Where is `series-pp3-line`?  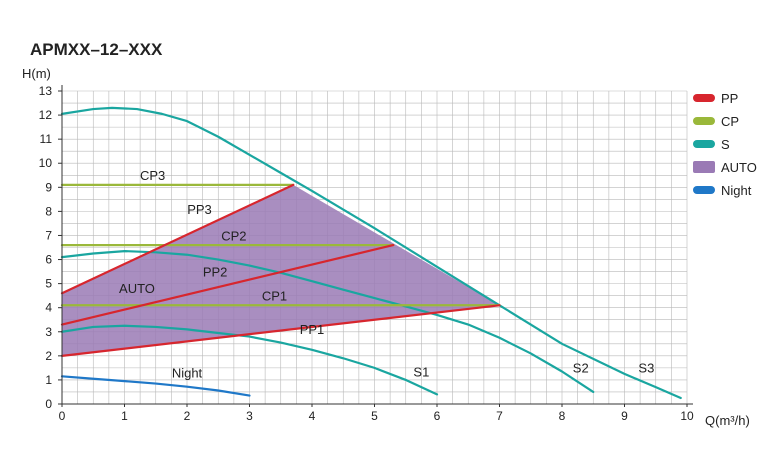
series-pp3-line is located at coordinates (177, 239).